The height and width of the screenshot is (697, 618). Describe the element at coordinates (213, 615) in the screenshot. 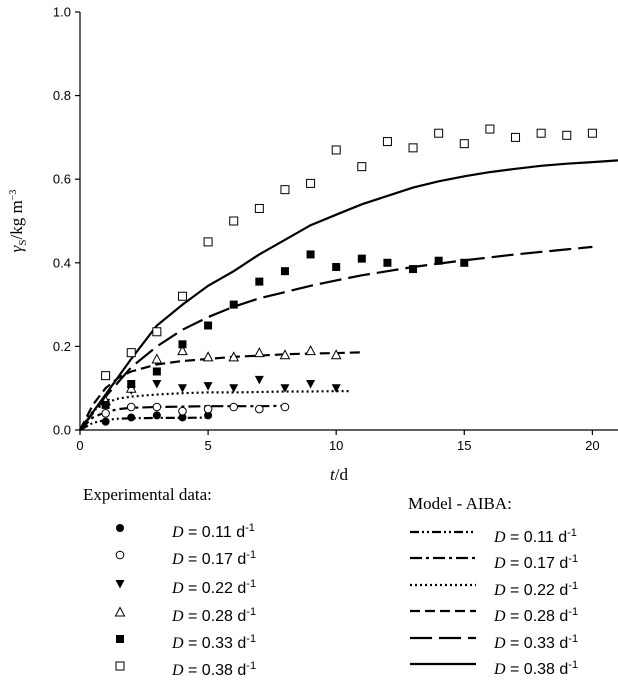

I see `legend-exp-label-3: D = 0.28 d-1` at that location.